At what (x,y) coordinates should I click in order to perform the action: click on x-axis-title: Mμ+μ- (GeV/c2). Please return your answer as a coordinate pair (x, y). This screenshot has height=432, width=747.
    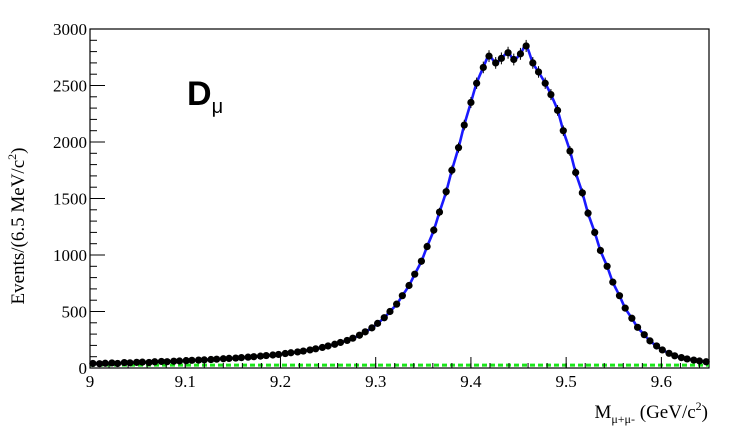
    Looking at the image, I should click on (651, 412).